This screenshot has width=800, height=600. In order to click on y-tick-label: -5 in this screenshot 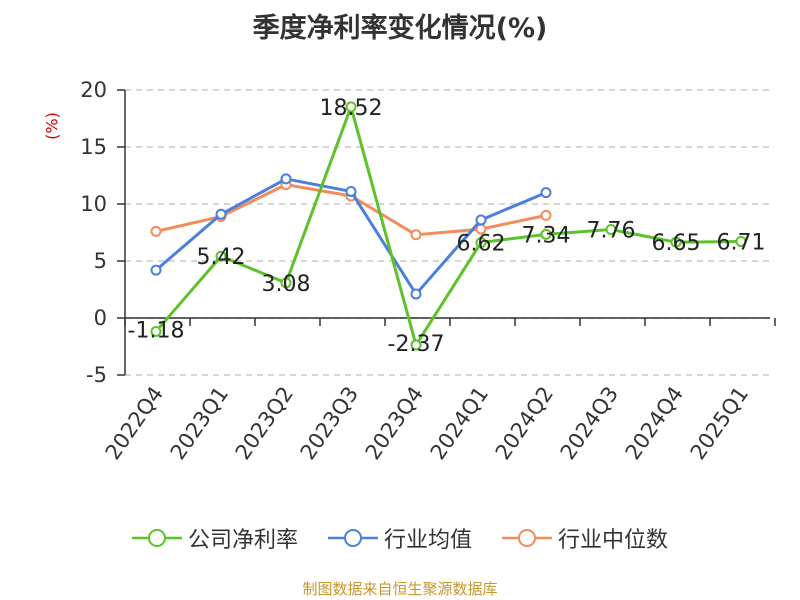, I will do `click(96, 375)`.